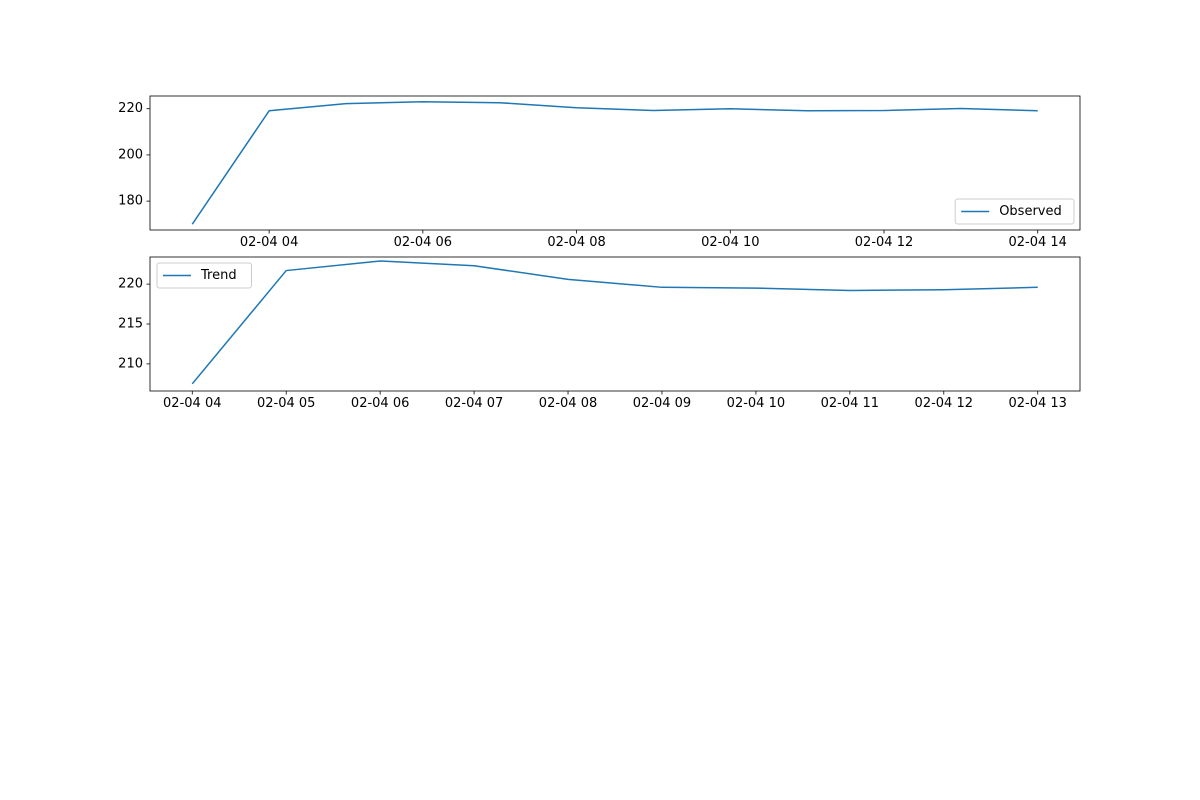 The image size is (1200, 800). Describe the element at coordinates (614, 322) in the screenshot. I see `series-line-trend` at that location.